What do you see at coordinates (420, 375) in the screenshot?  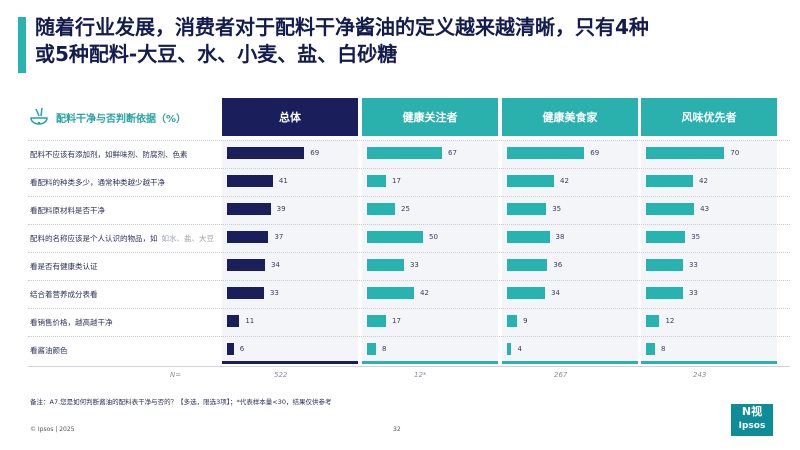 I see `n-value-1: 12*` at bounding box center [420, 375].